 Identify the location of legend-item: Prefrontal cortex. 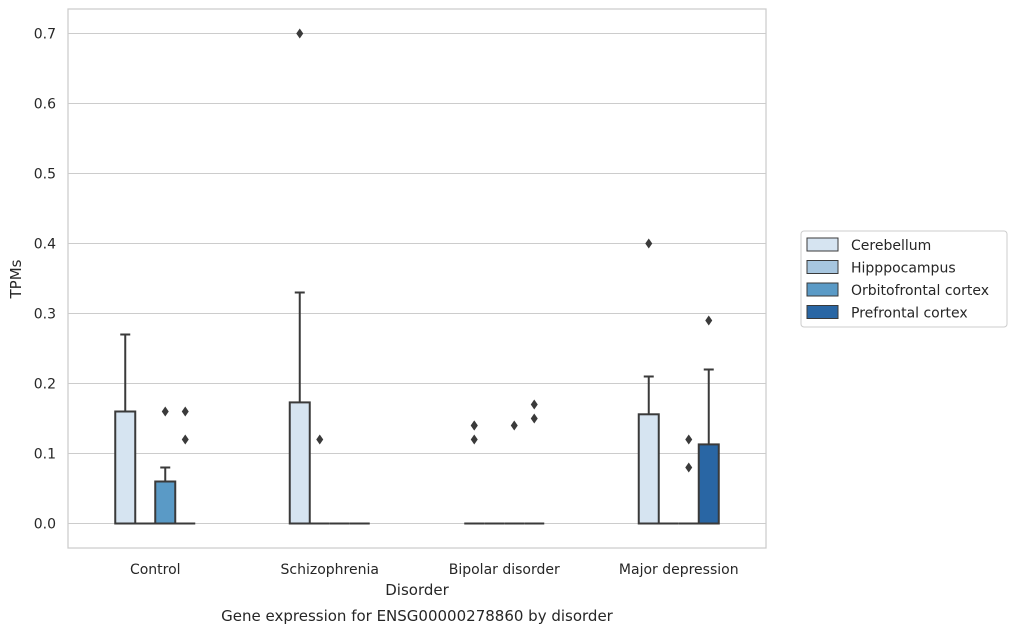
(887, 313).